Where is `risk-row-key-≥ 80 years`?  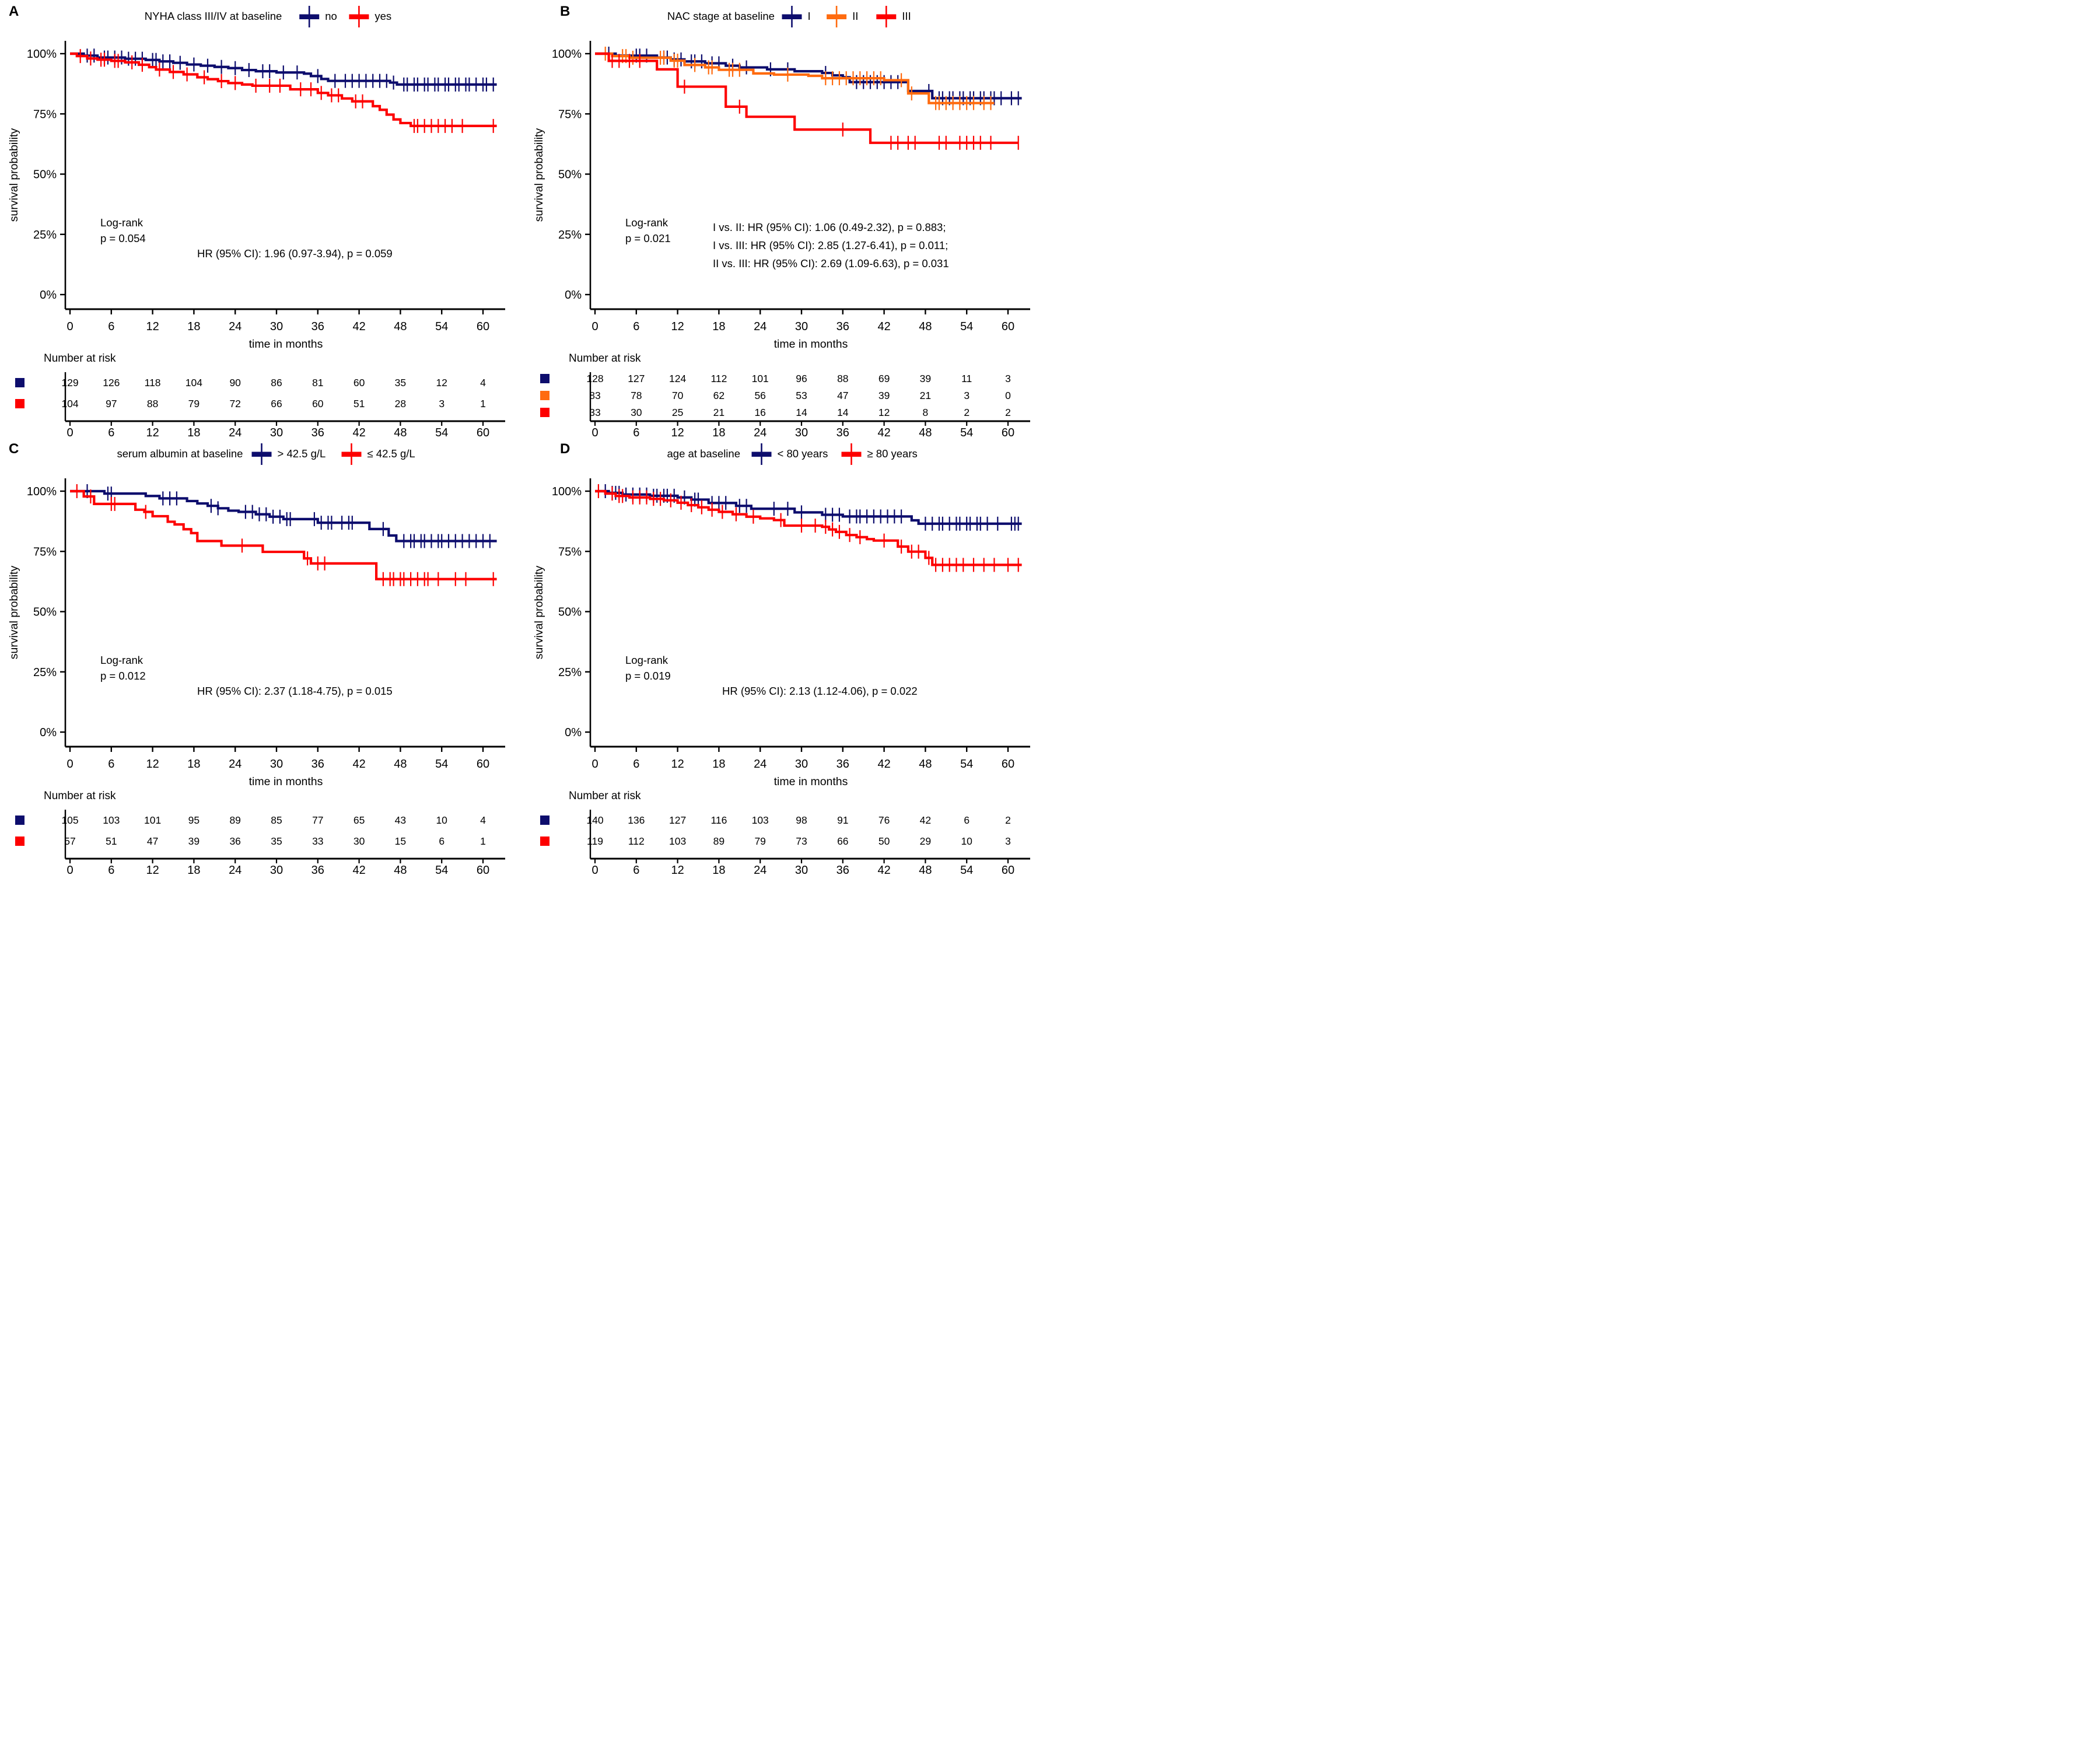 risk-row-key-≥ 80 years is located at coordinates (545, 841).